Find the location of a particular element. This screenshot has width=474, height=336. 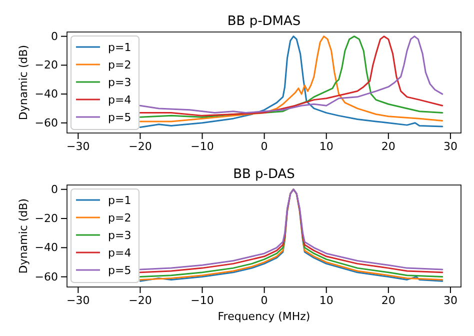

chart-title: BB p-DAS is located at coordinates (264, 174).